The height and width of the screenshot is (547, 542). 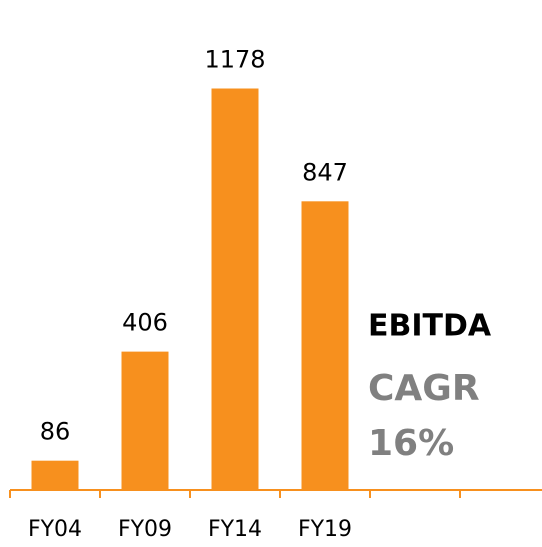 I want to click on value-label: 406, so click(x=145, y=323).